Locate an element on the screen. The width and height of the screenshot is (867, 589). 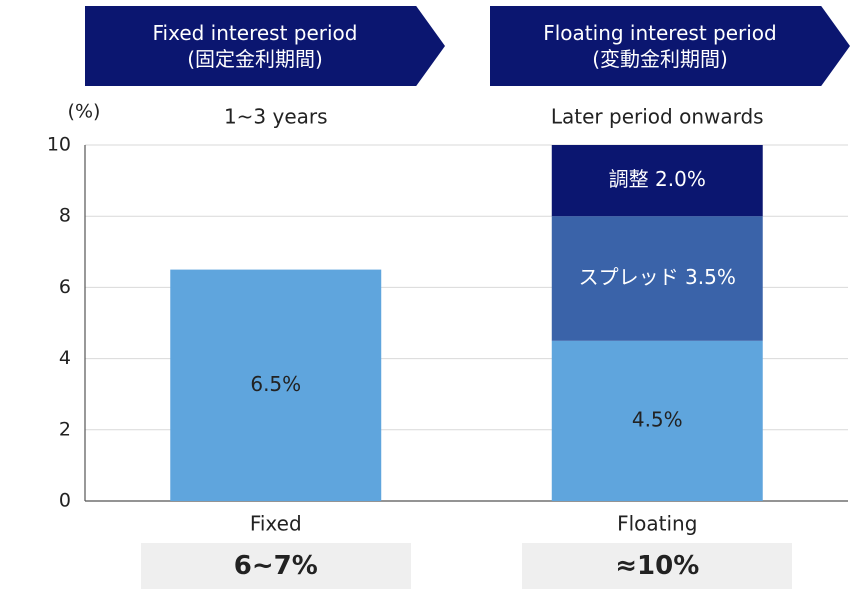
header-title: Floating interest period is located at coordinates (660, 33).